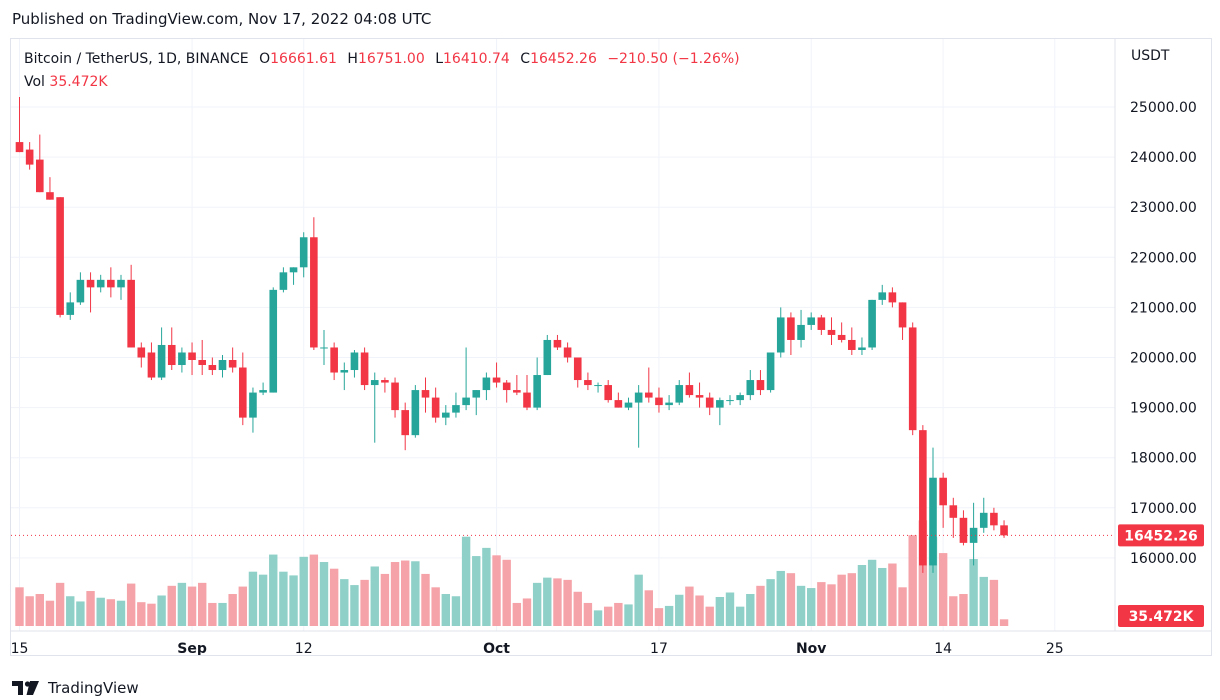  I want to click on currency-unit: USDT, so click(1150, 56).